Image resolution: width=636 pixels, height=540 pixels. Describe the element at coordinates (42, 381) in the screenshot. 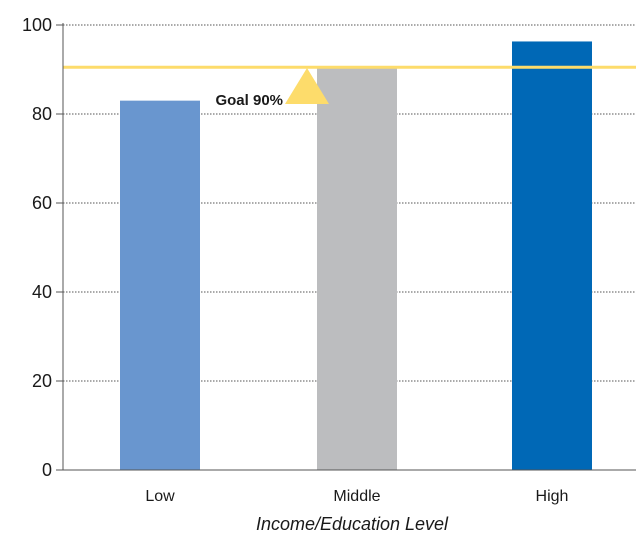

I see `y-tick-label-20: 20` at that location.